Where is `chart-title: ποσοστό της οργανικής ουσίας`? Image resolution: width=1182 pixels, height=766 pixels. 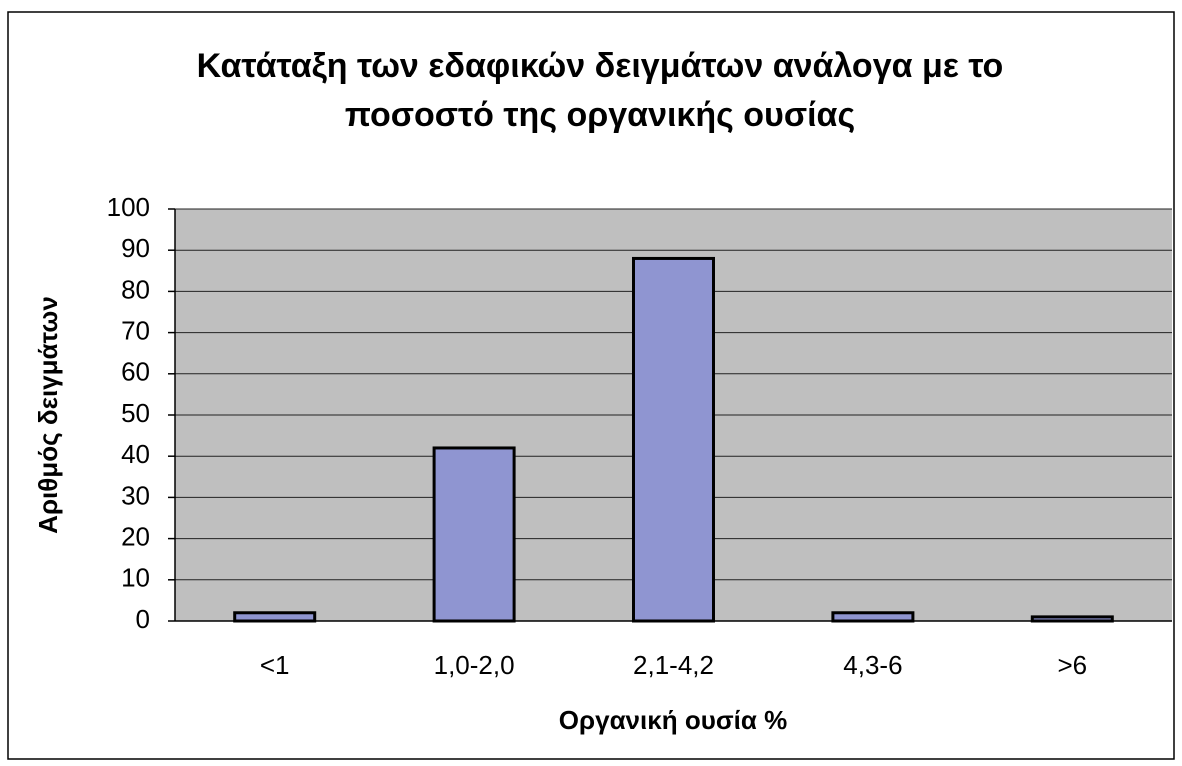 chart-title: ποσοστό της οργανικής ουσίας is located at coordinates (600, 115).